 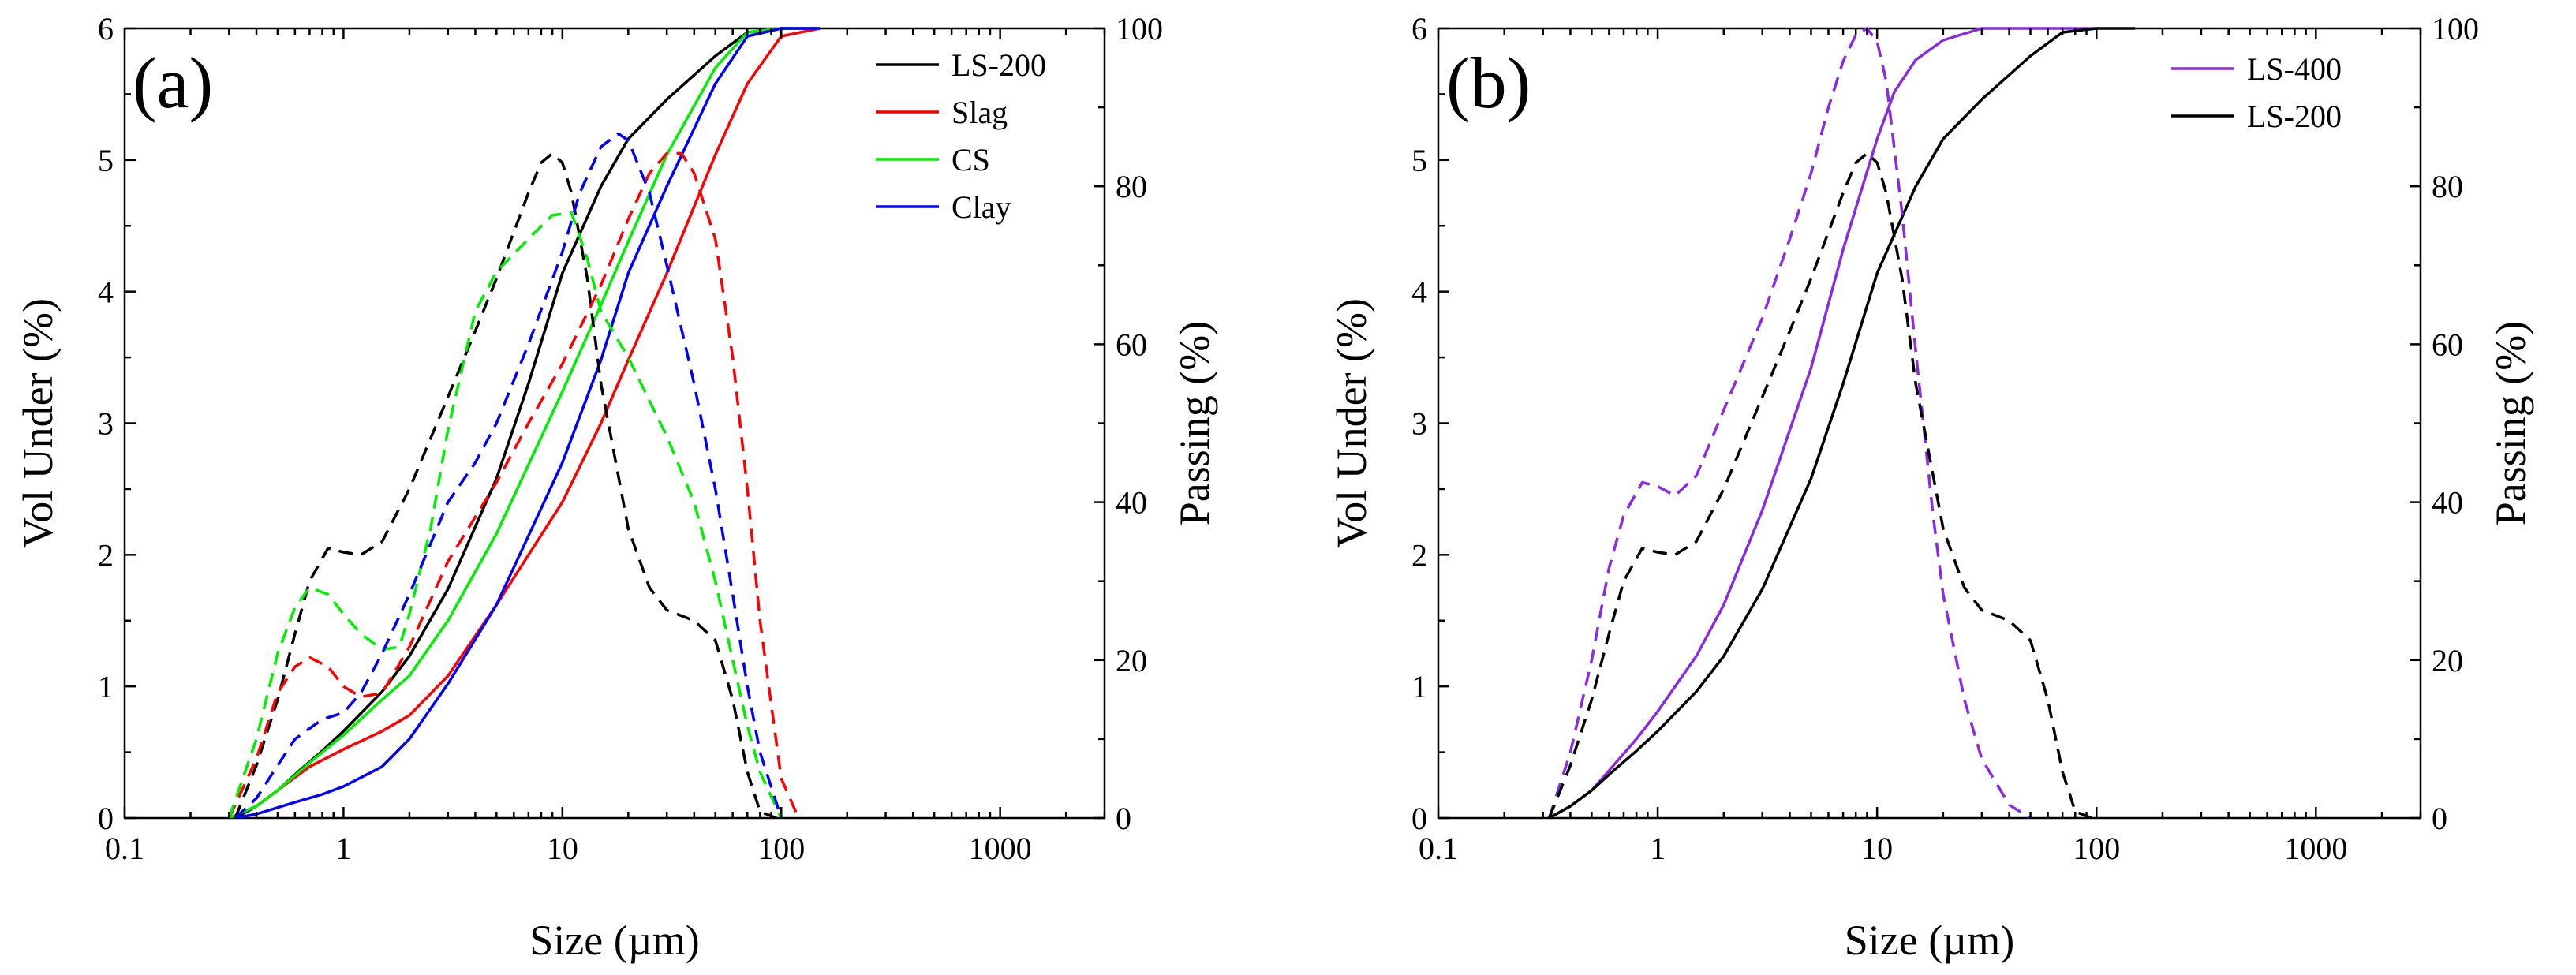 I want to click on panel-label: (b), so click(x=1488, y=83).